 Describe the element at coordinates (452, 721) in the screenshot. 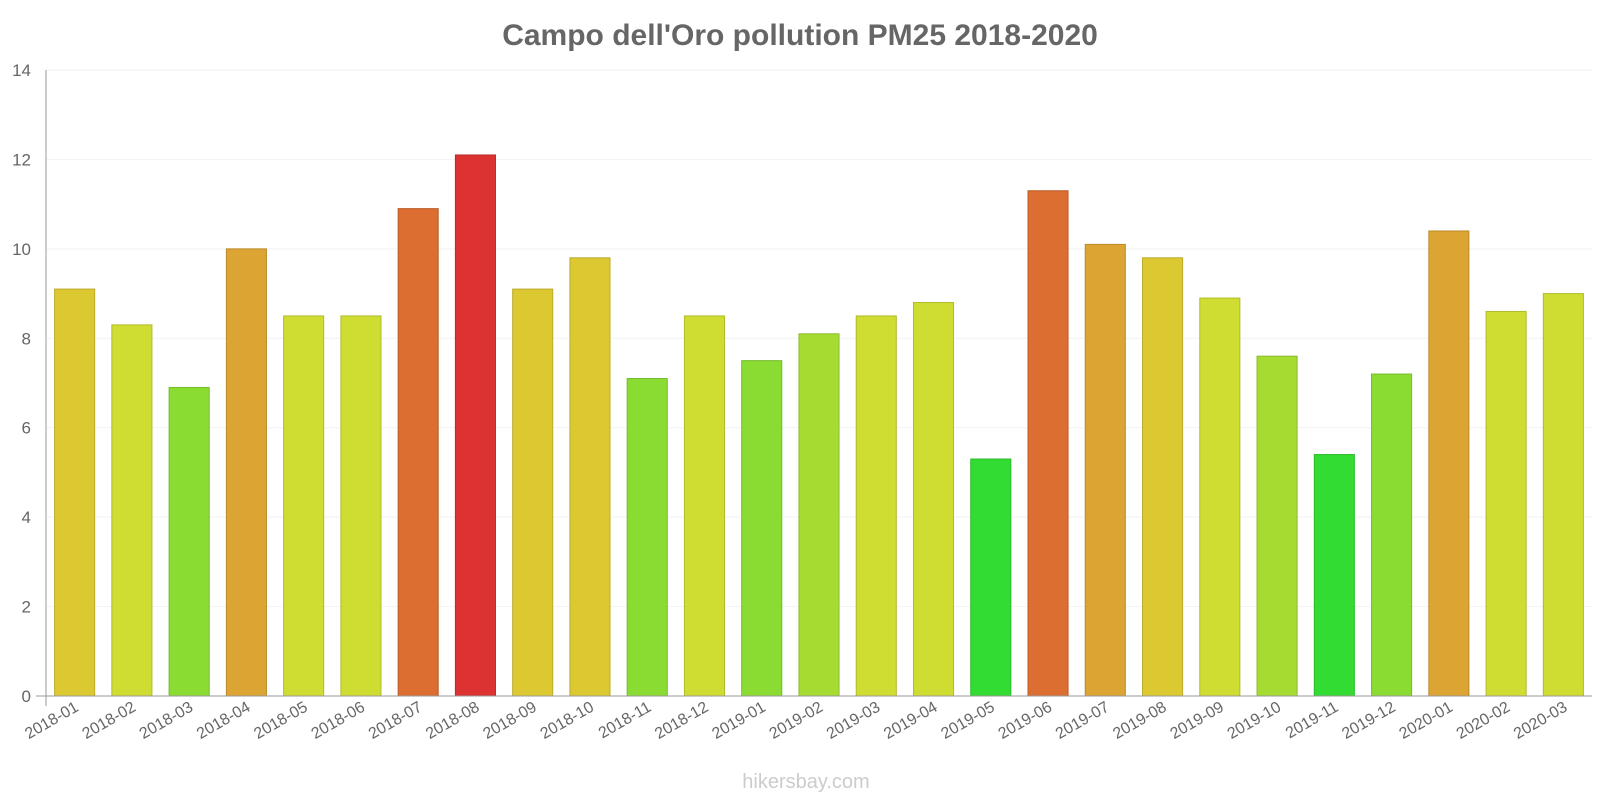

I see `x-tick-label: 2018-08` at that location.